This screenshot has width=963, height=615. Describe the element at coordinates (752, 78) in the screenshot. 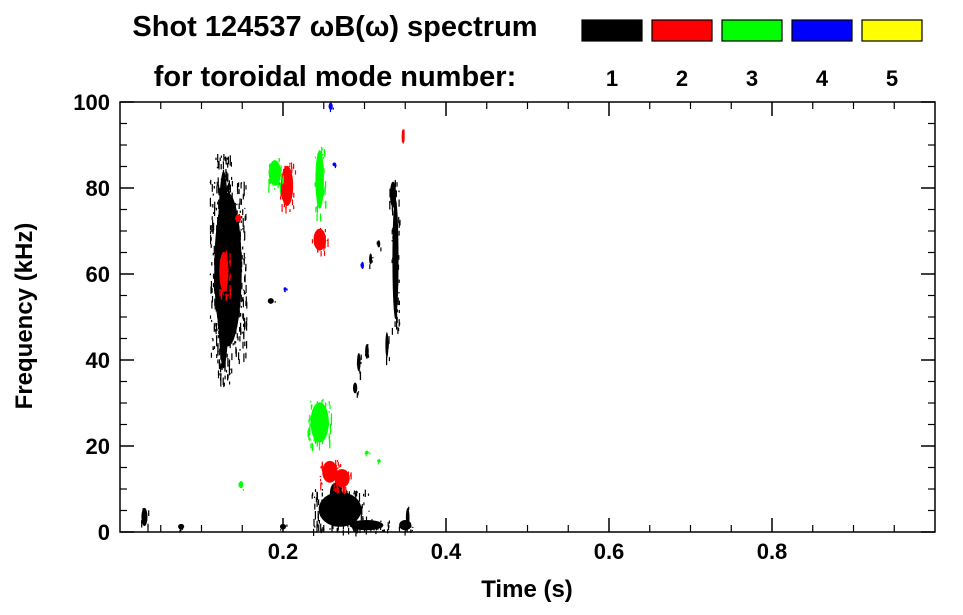

I see `legend-label: 3` at that location.